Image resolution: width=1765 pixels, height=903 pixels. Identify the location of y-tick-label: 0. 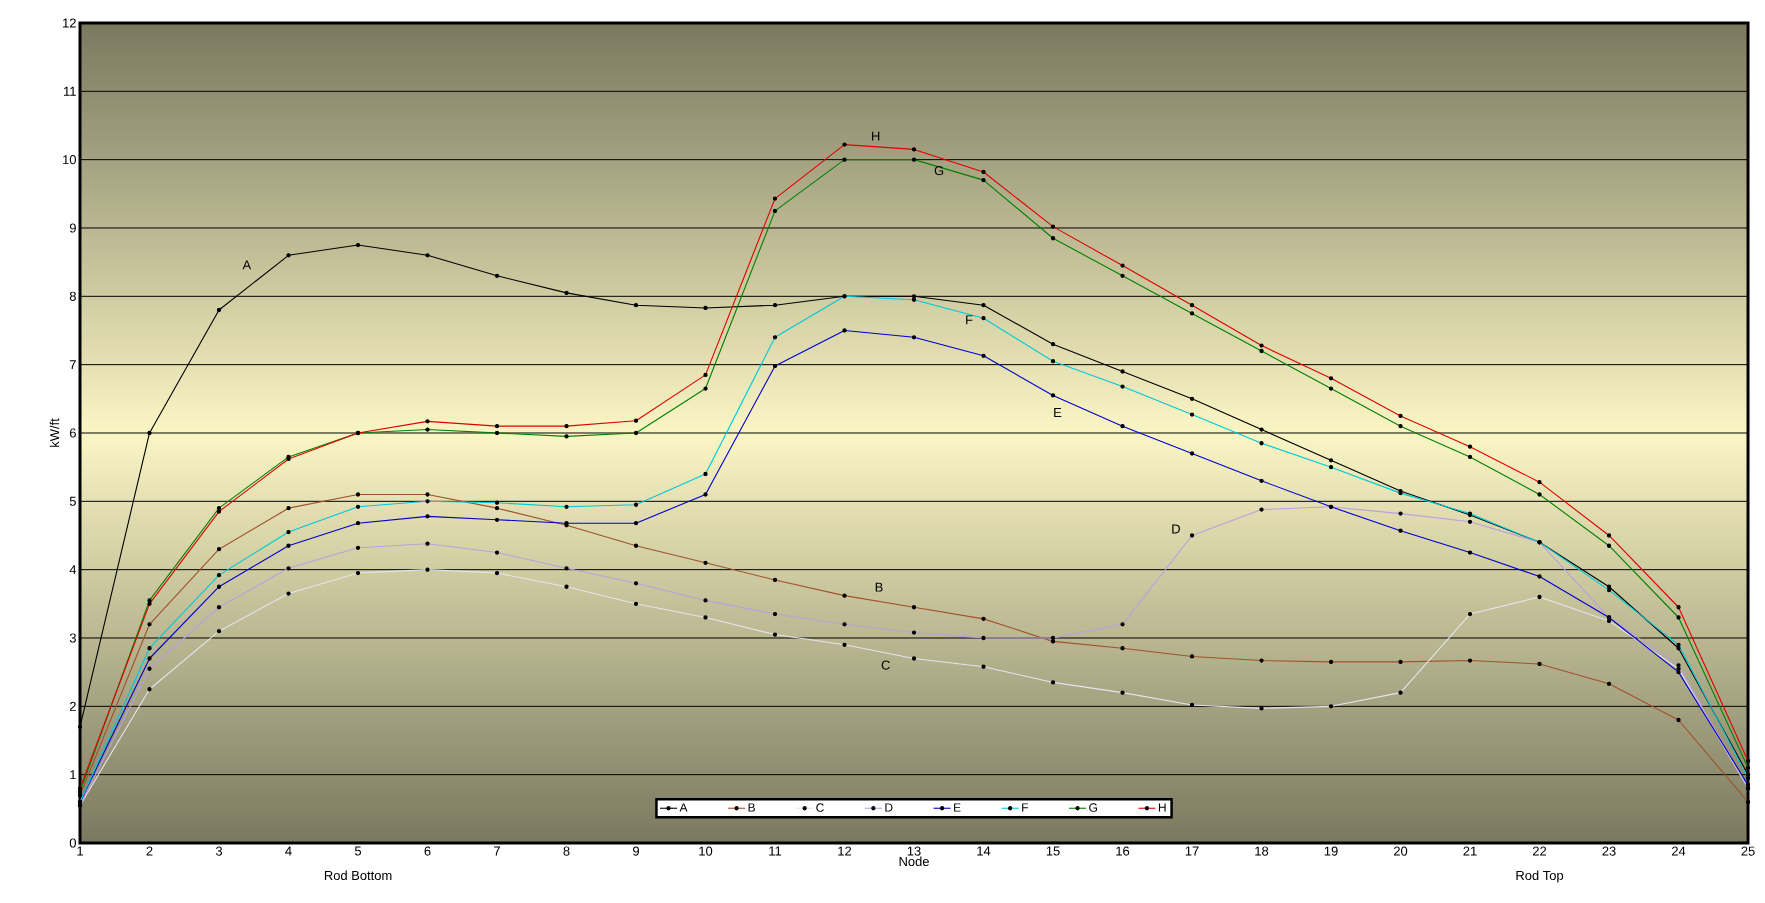
(72, 843).